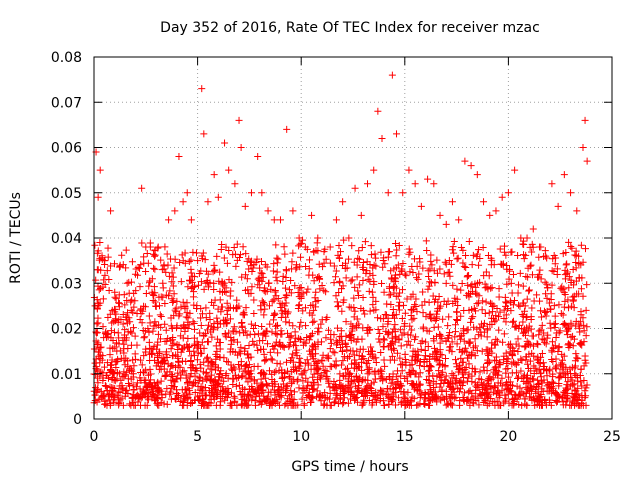 The width and height of the screenshot is (640, 480). I want to click on x-tick-label: 25, so click(612, 437).